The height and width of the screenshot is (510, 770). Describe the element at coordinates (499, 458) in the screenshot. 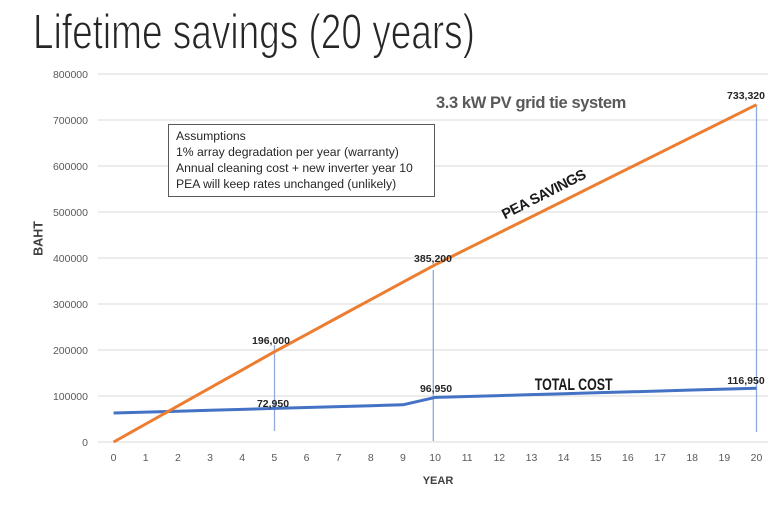

I see `svg-text: 12` at that location.